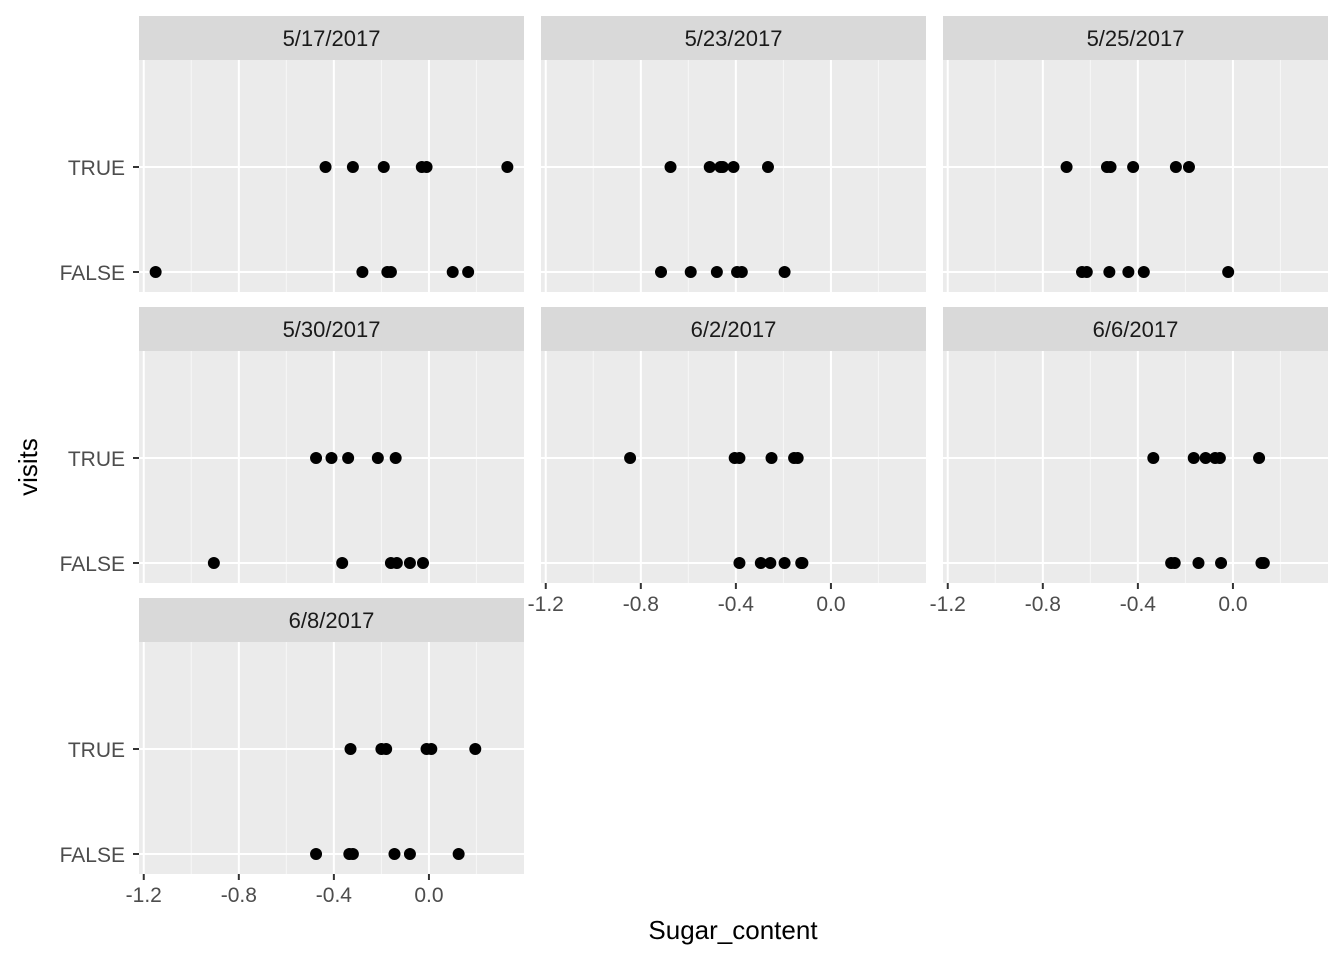  I want to click on facet-panel: 6/8/2017 FALSE TRUE -1.2 -0.8 -0.4 0.0, so click(292, 752).